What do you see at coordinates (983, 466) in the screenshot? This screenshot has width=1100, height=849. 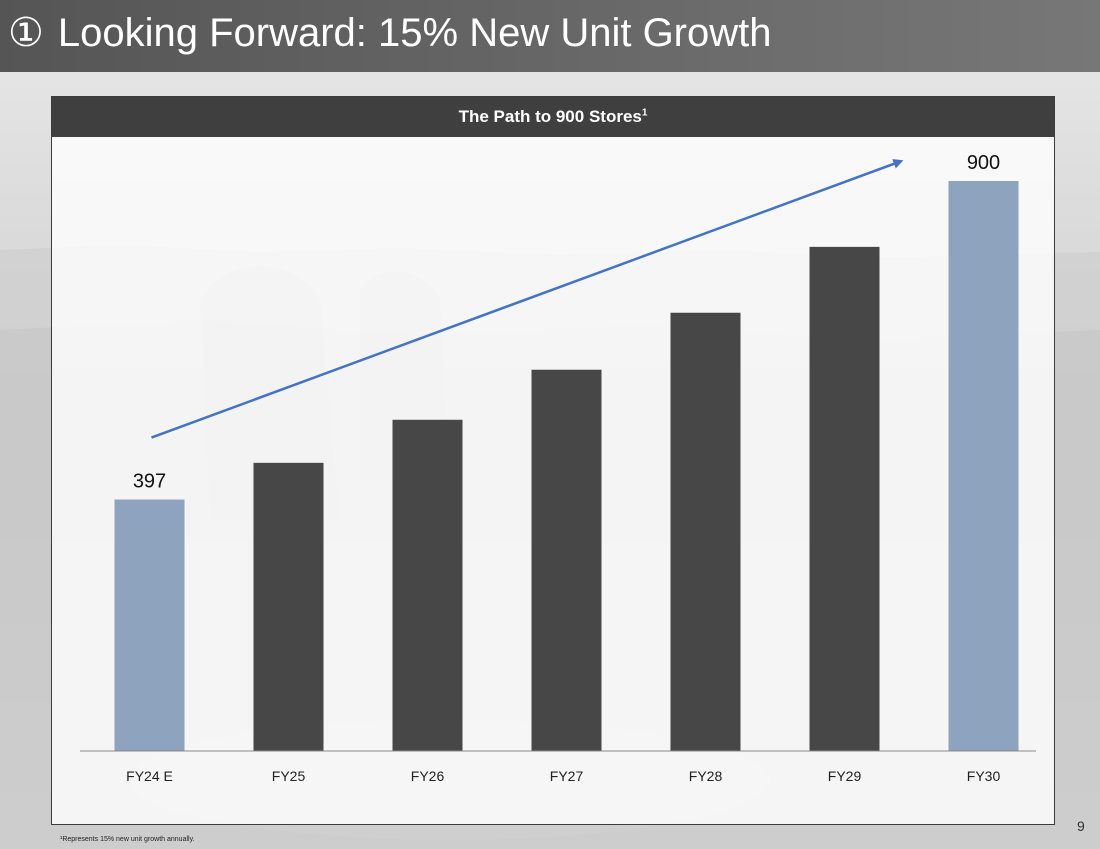 I see `bar-fy30` at bounding box center [983, 466].